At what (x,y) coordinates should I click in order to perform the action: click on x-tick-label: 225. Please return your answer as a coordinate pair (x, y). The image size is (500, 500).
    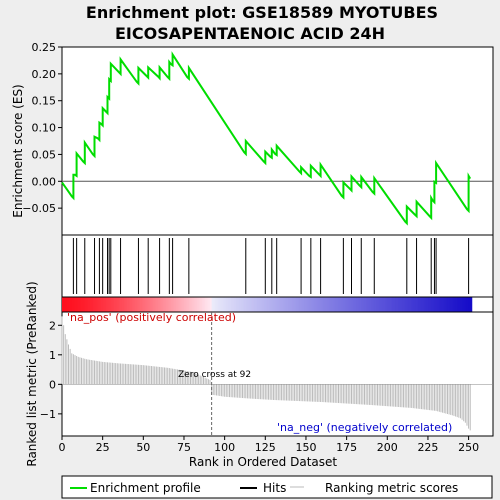
    Looking at the image, I should click on (427, 447).